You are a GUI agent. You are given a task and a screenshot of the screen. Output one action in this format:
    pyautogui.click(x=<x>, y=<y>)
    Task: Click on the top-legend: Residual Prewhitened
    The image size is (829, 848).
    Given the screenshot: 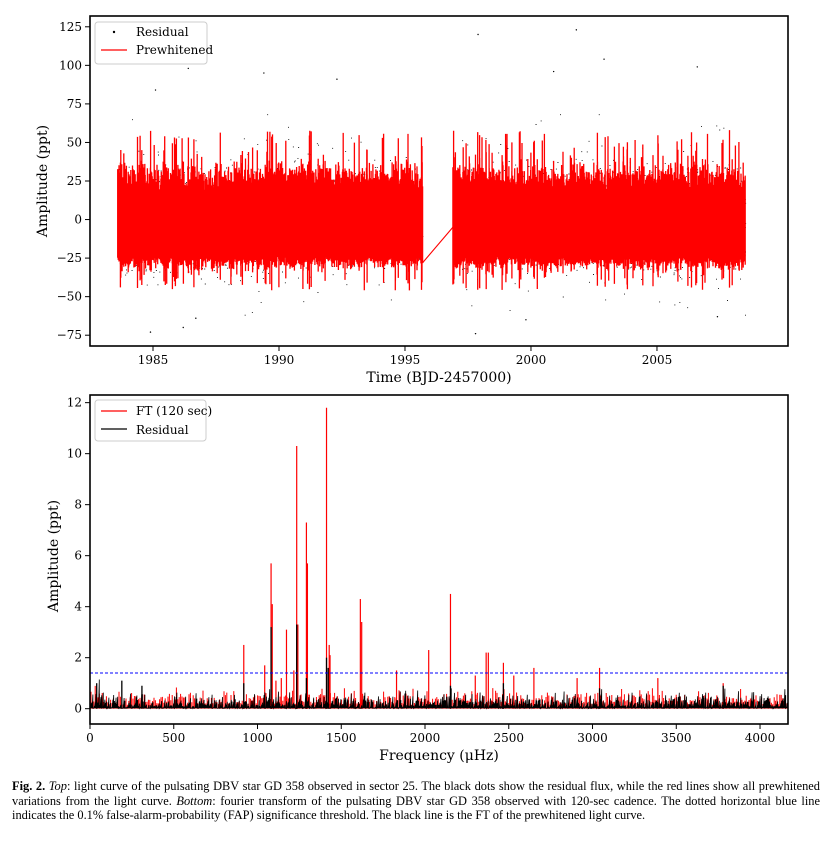 What is the action you would take?
    pyautogui.click(x=154, y=43)
    